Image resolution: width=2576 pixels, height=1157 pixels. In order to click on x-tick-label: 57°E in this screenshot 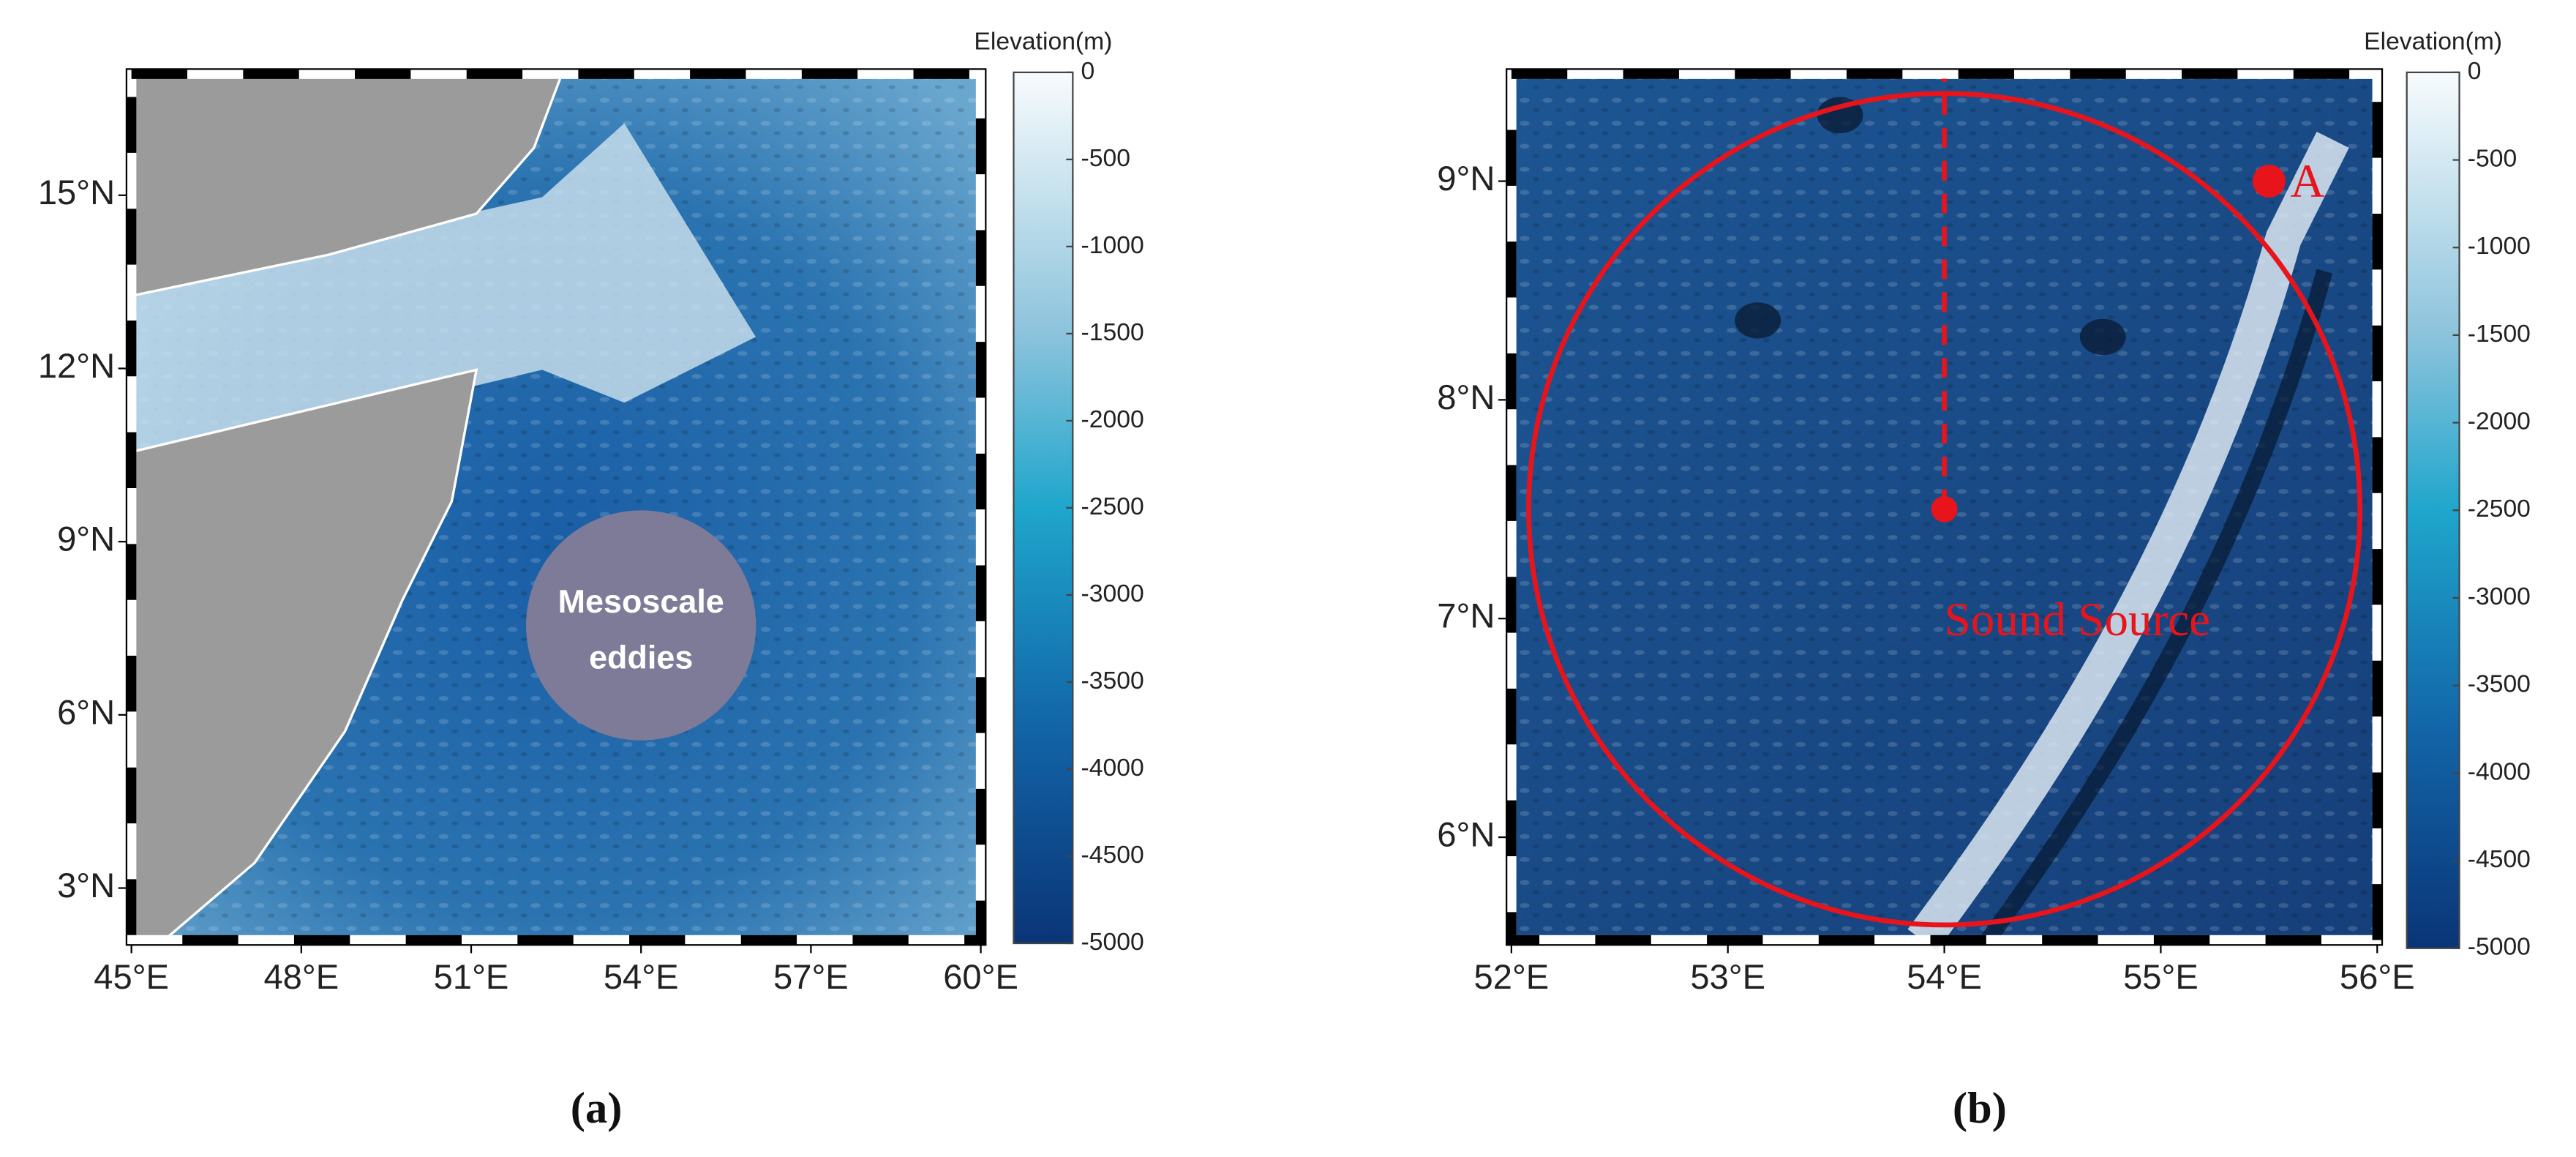, I will do `click(811, 977)`.